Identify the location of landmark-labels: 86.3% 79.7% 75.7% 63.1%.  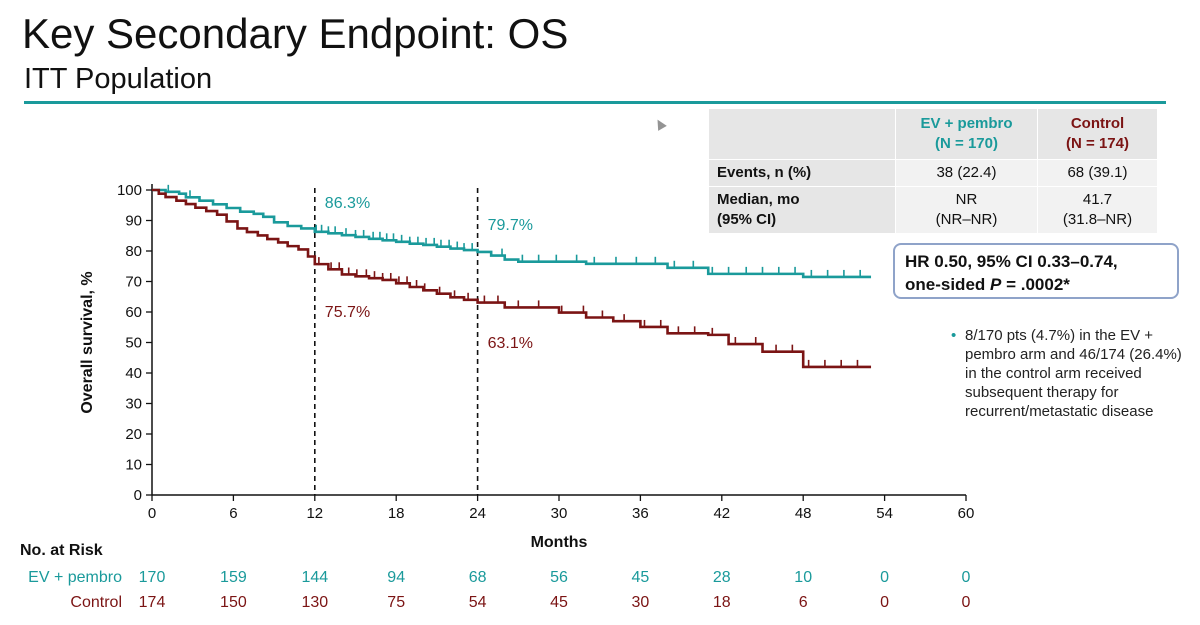
(429, 273).